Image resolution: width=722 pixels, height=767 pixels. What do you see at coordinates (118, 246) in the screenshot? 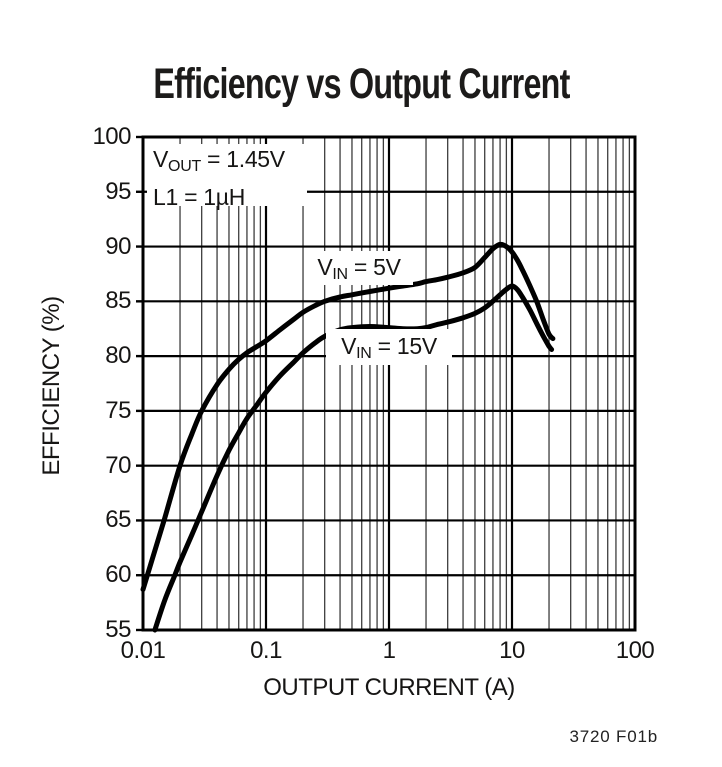
I see `y-tick-label: 90` at bounding box center [118, 246].